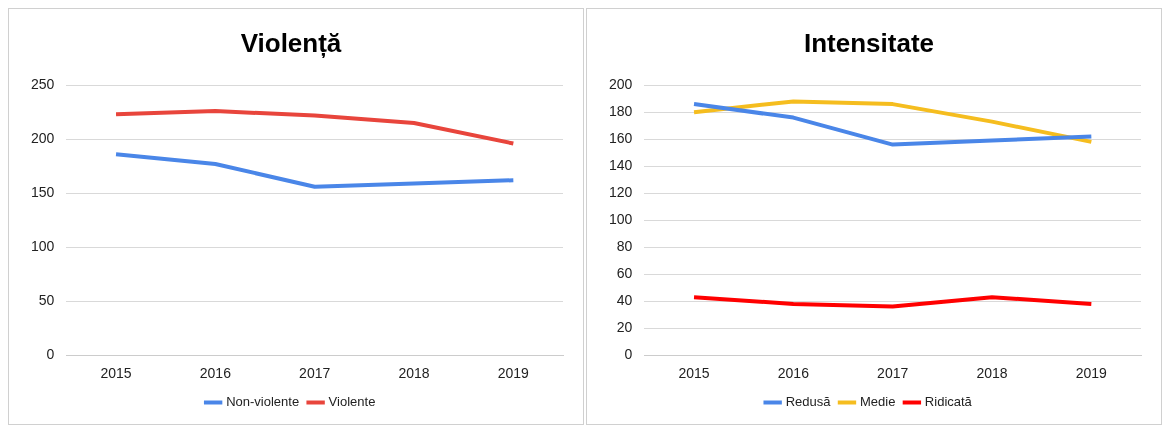 The width and height of the screenshot is (1173, 435). I want to click on y-tick-label: 40, so click(624, 300).